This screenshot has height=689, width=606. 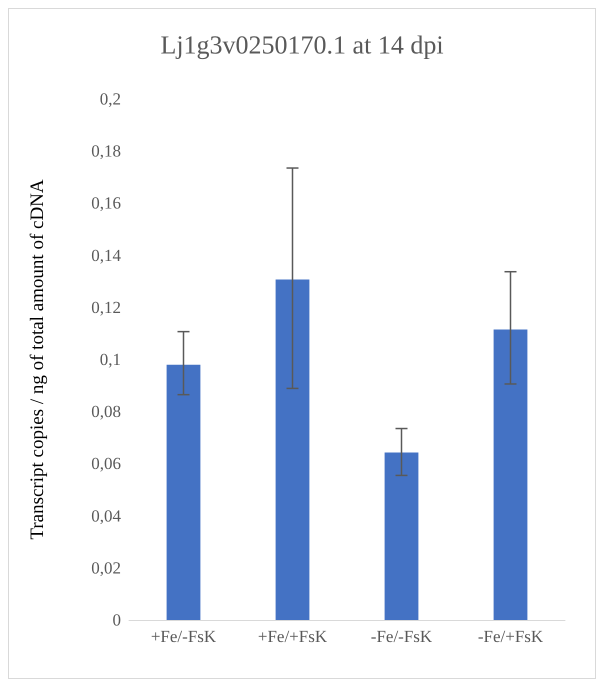 I want to click on y-tick-label: 0,16, so click(x=106, y=203).